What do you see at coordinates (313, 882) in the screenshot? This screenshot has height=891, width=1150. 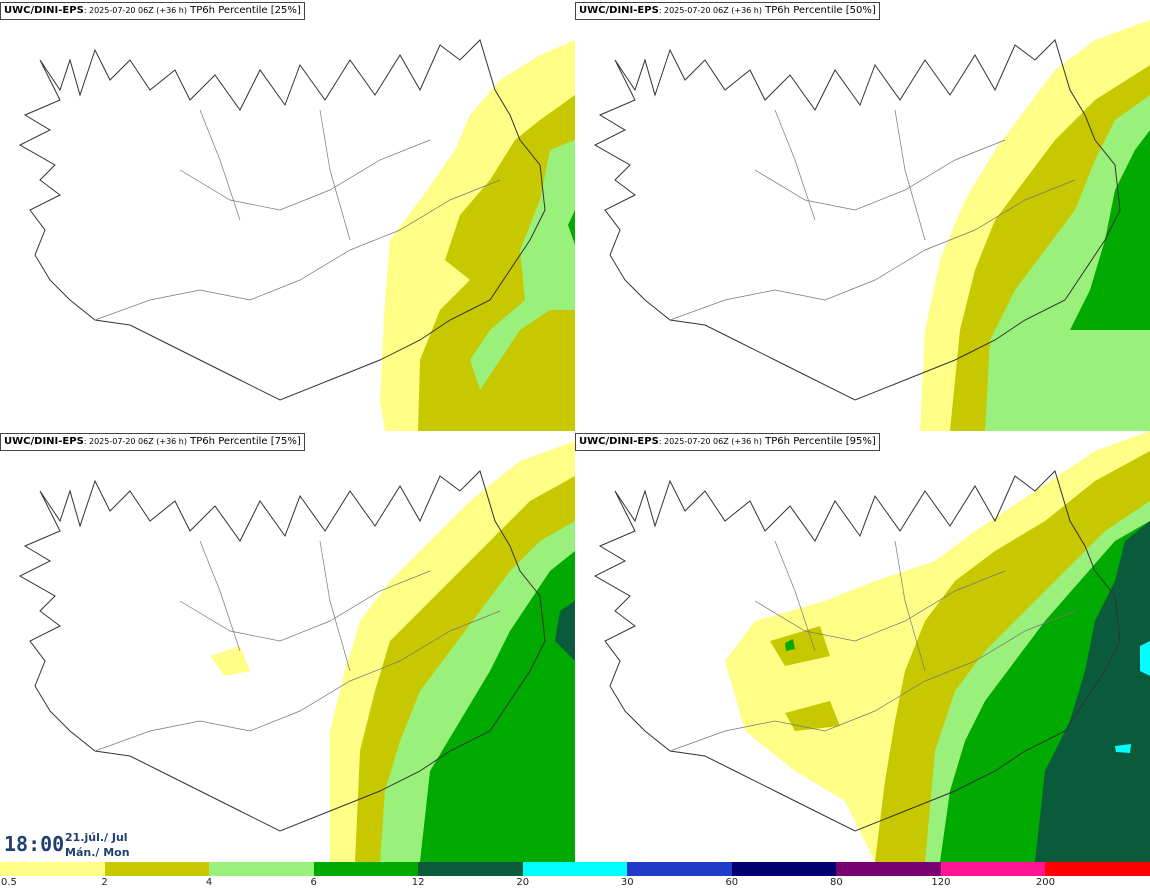 I see `legend-tick-label: 6` at bounding box center [313, 882].